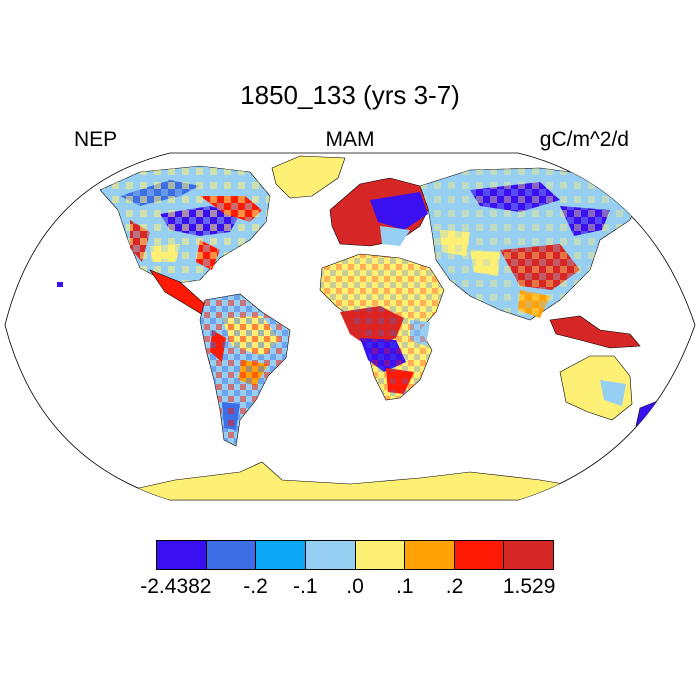 This screenshot has height=700, width=700. What do you see at coordinates (245, 370) in the screenshot?
I see `south-america-region` at bounding box center [245, 370].